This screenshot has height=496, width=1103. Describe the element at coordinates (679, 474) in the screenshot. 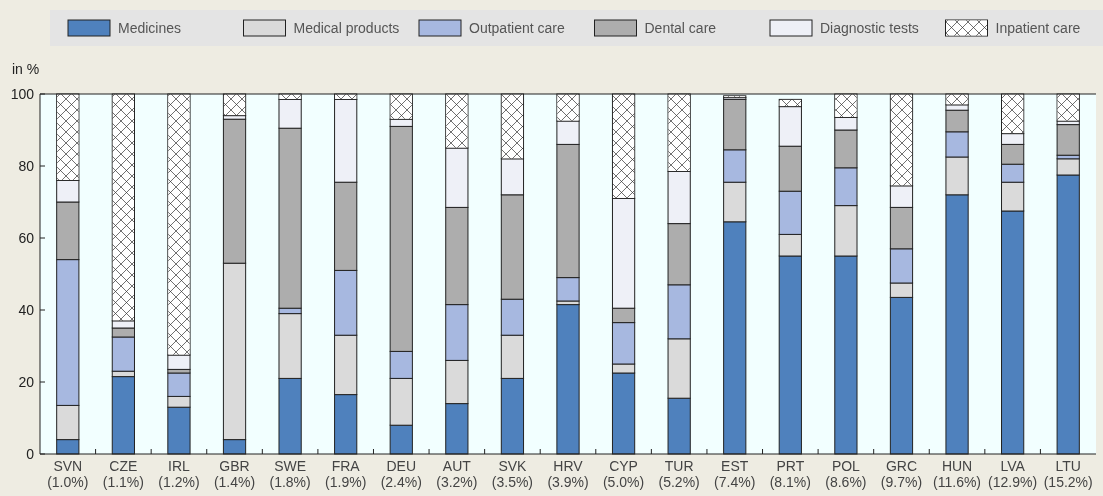

I see `x-tick-label: TUR (5.2%)` at that location.